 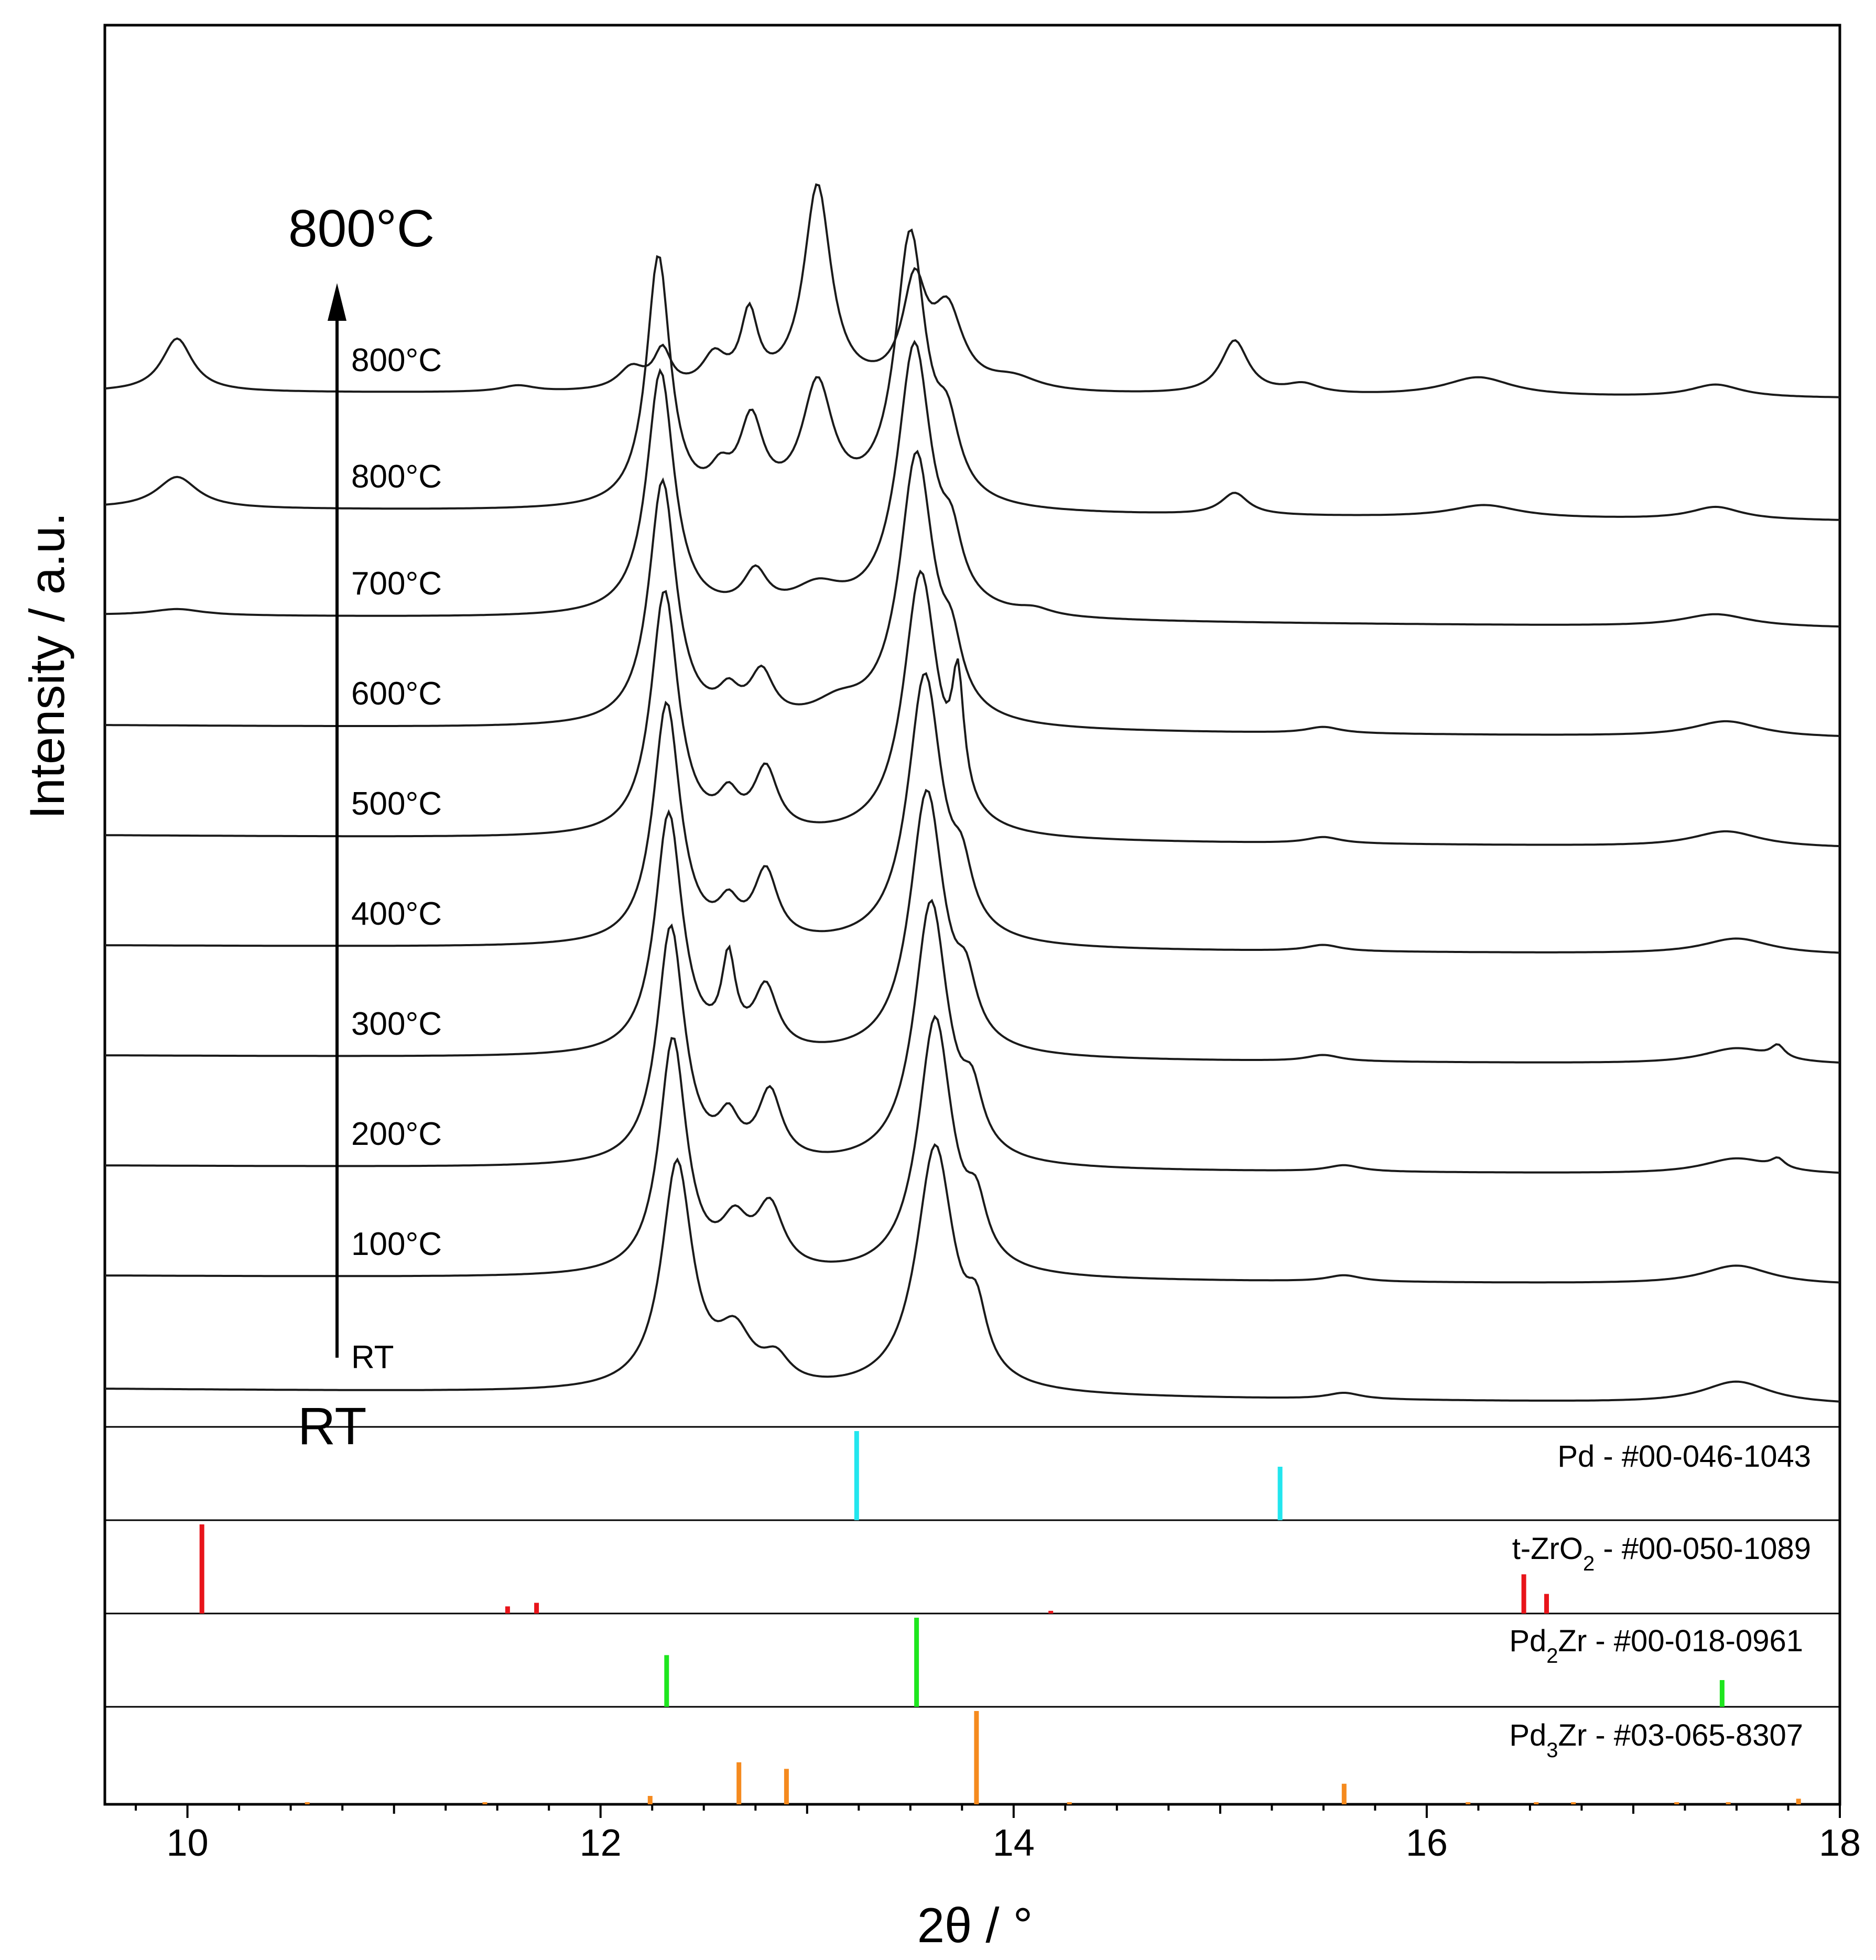 I want to click on x-tick-label: 18, so click(x=1840, y=1843).